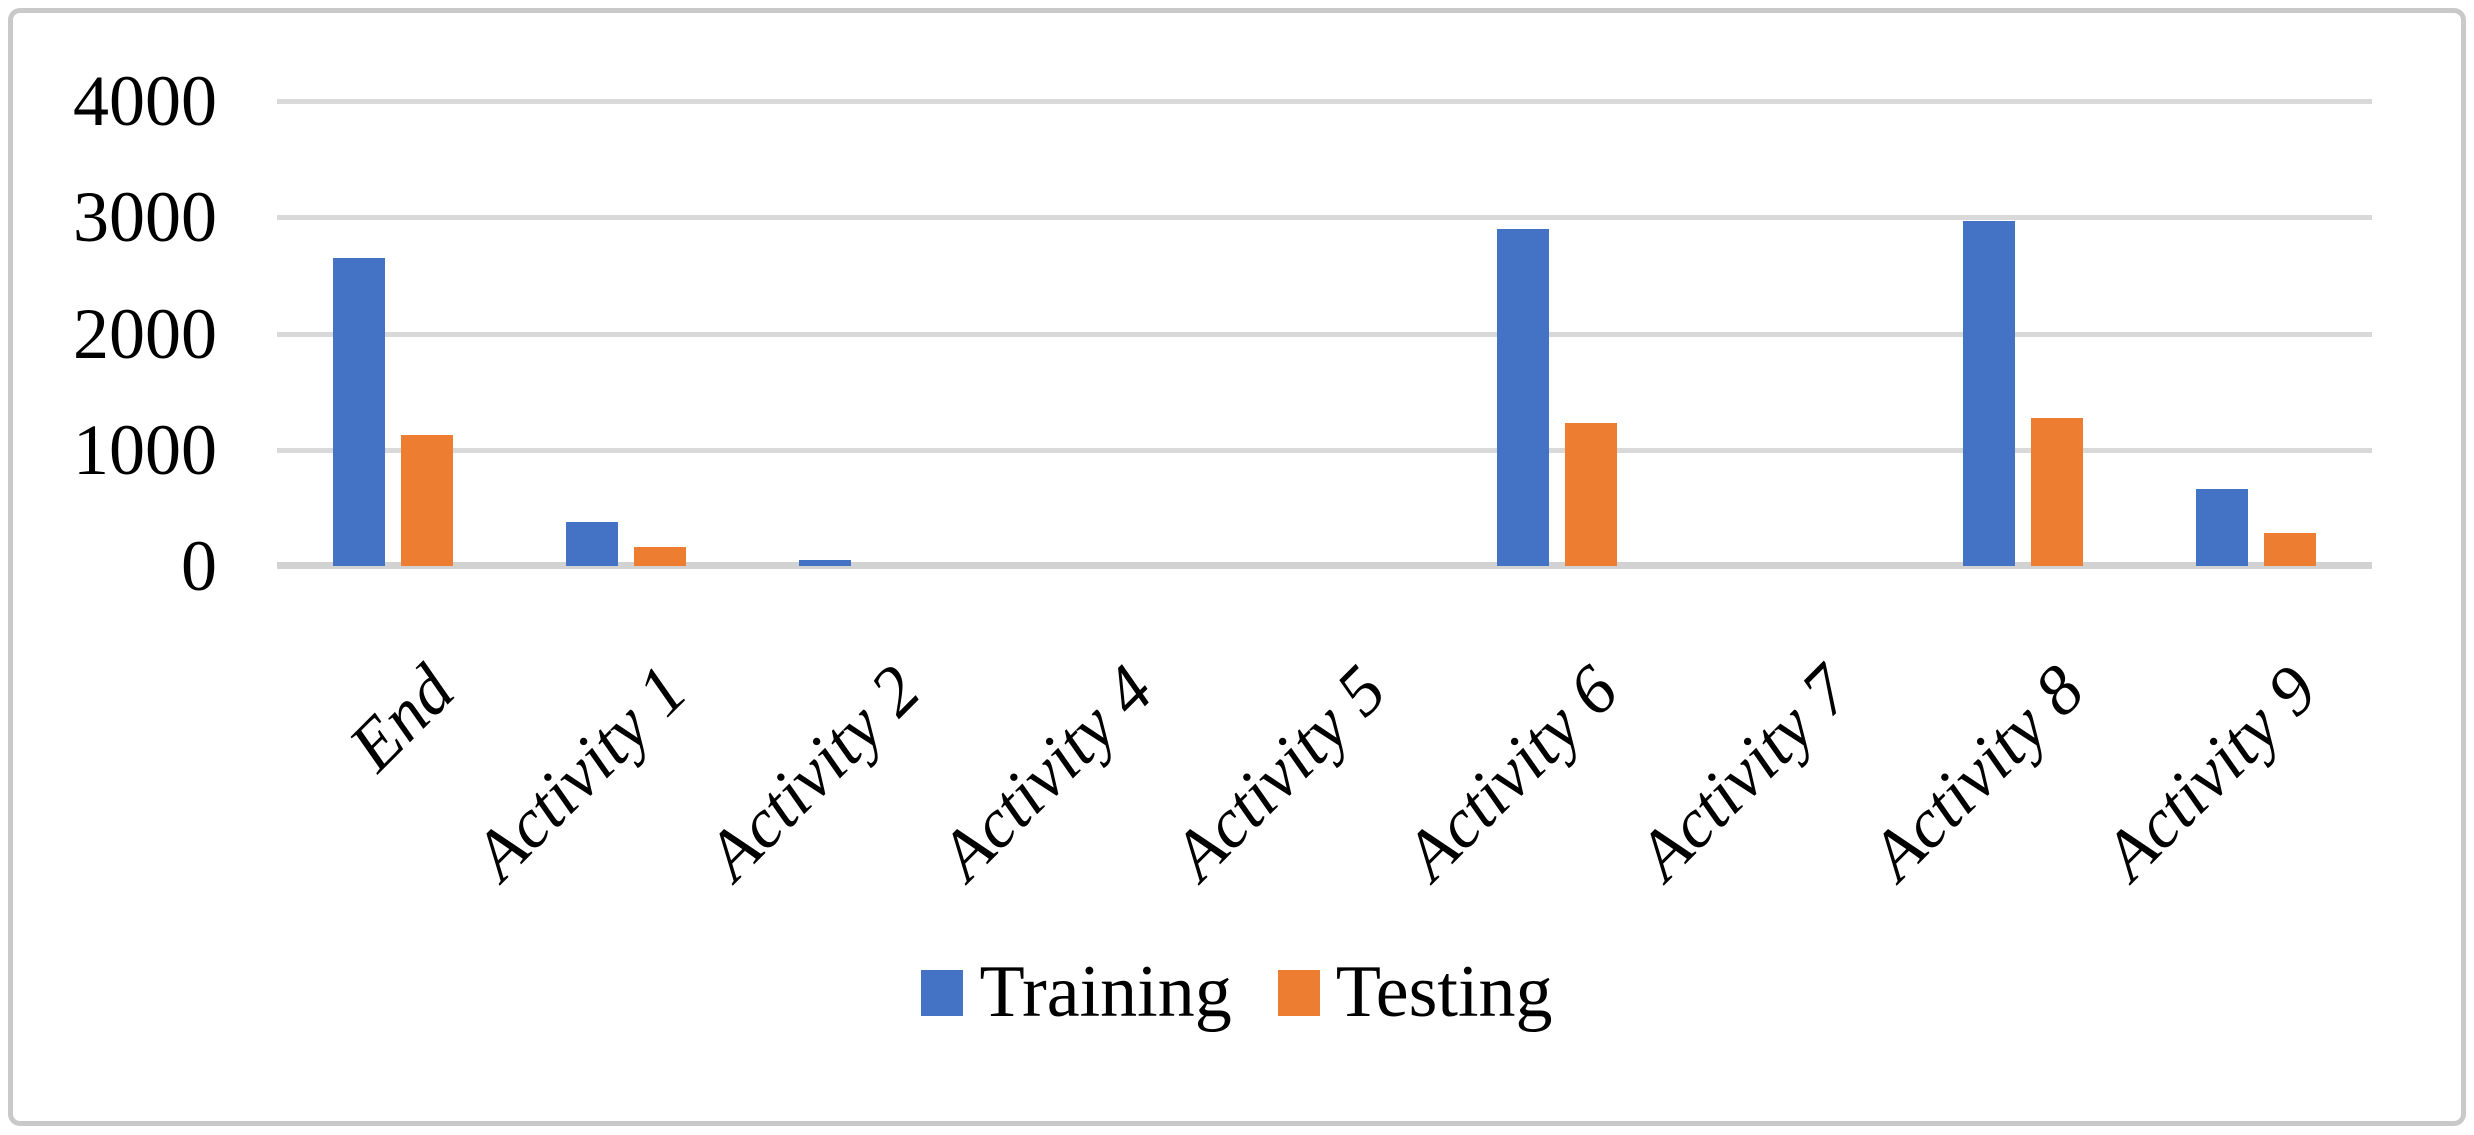 The width and height of the screenshot is (2474, 1135). Describe the element at coordinates (359, 412) in the screenshot. I see `bar-training-end` at that location.